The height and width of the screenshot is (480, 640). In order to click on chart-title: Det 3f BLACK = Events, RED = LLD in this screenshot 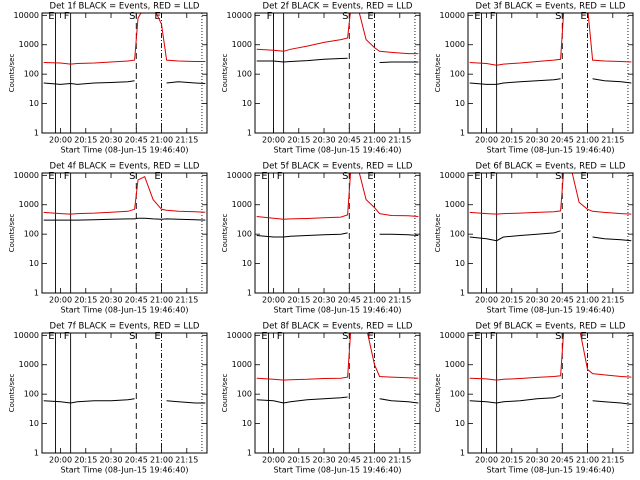, I will do `click(551, 7)`.